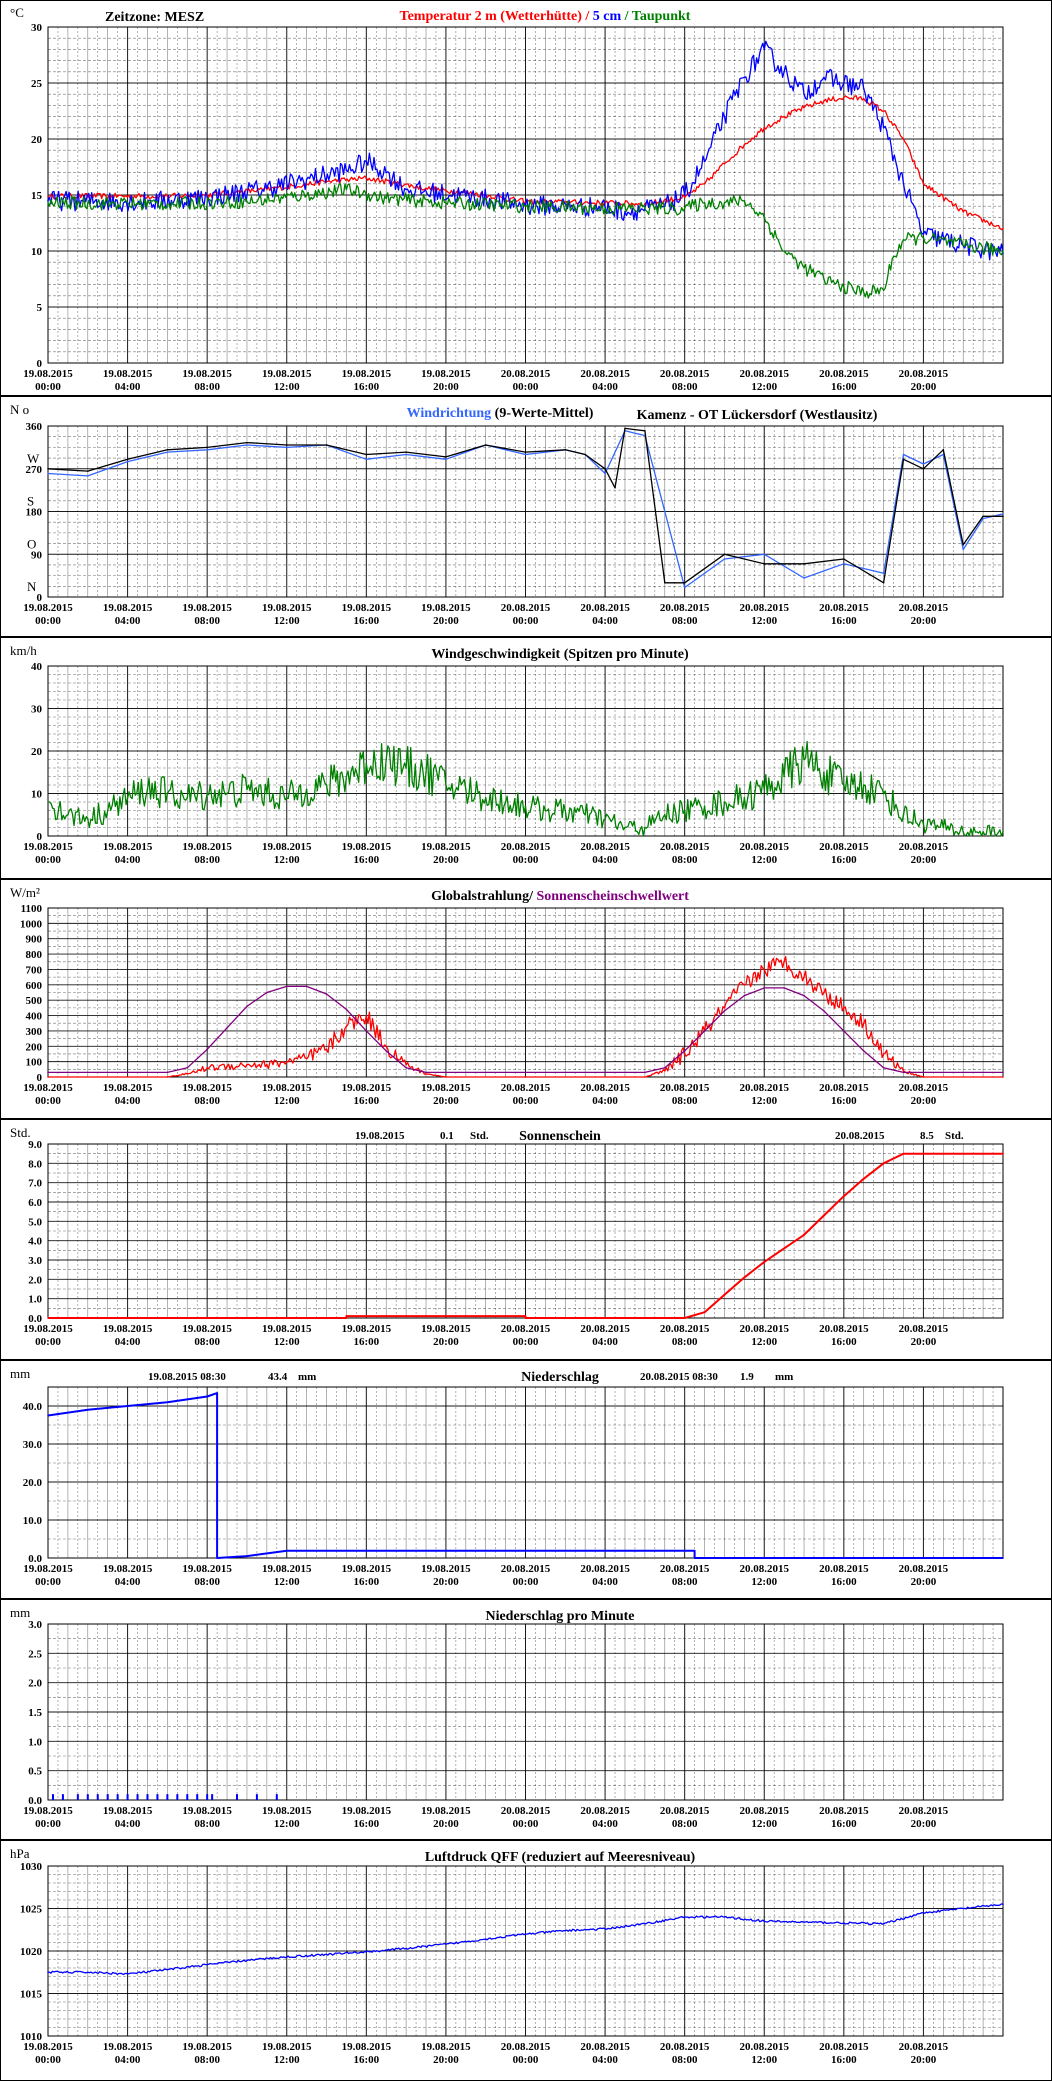 The height and width of the screenshot is (2081, 1052). What do you see at coordinates (525, 1029) in the screenshot?
I see `series-line` at bounding box center [525, 1029].